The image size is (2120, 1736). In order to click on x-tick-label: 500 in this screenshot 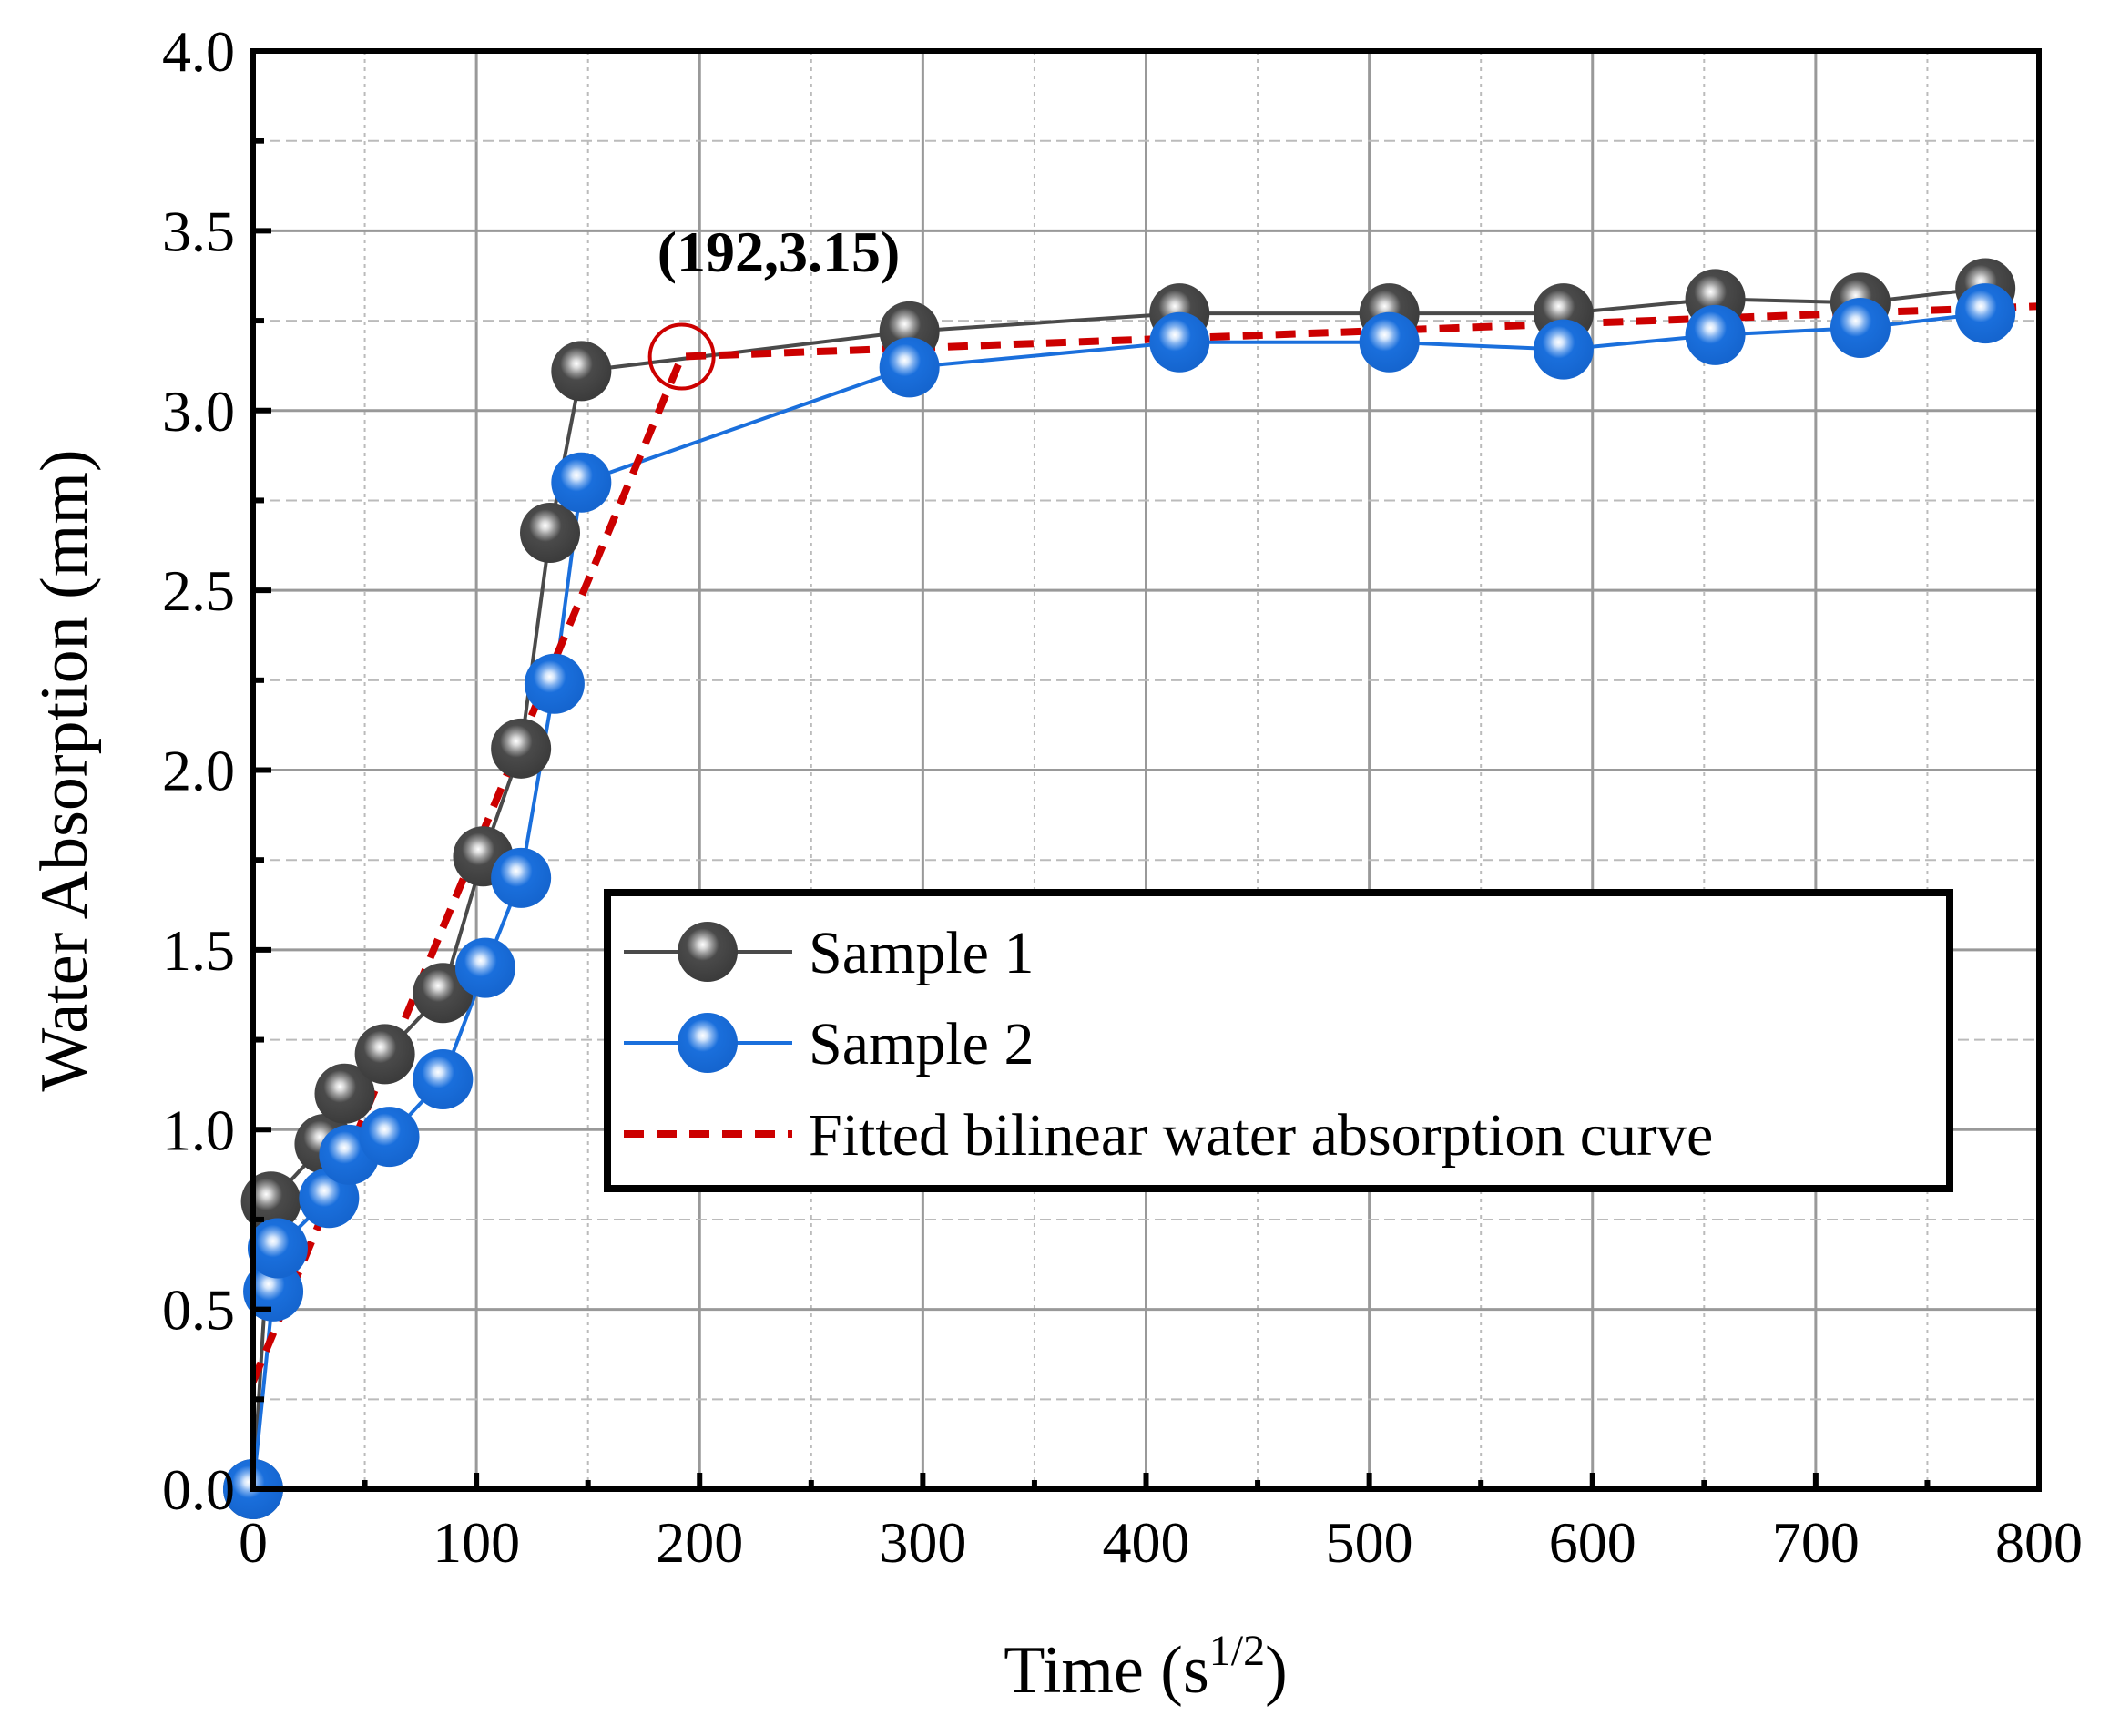, I will do `click(1369, 1543)`.